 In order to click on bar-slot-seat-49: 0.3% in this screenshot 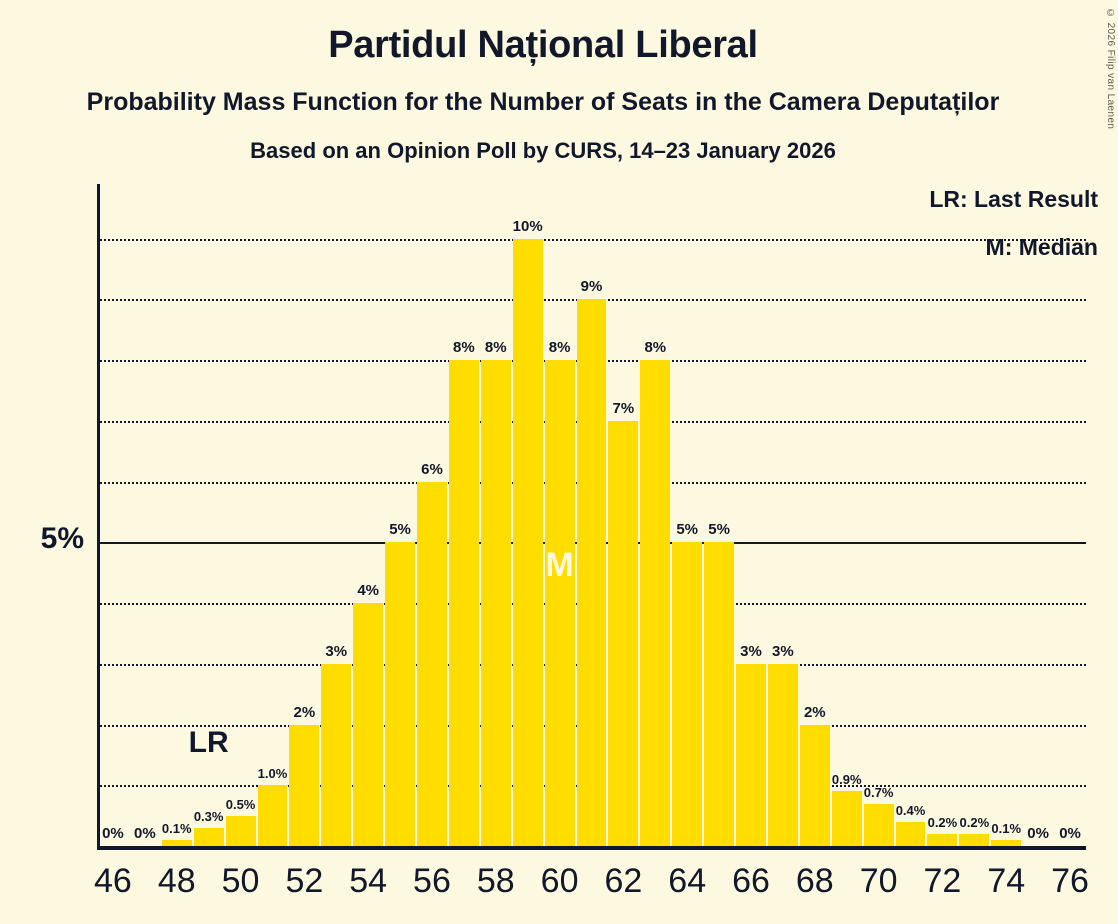, I will do `click(209, 820)`.